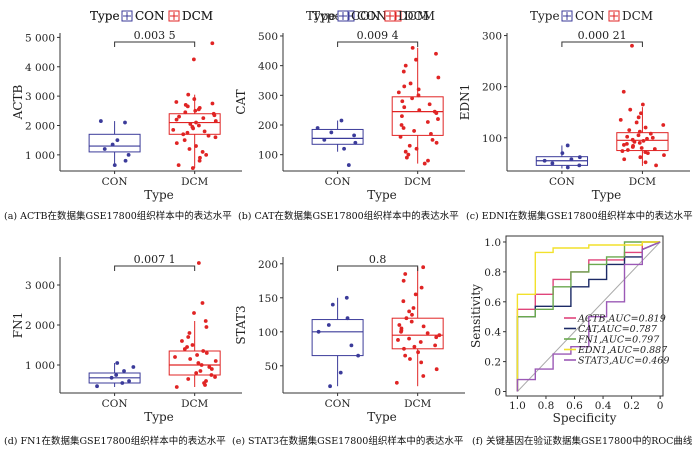 The image size is (700, 449). I want to click on box-dcm, so click(194, 354).